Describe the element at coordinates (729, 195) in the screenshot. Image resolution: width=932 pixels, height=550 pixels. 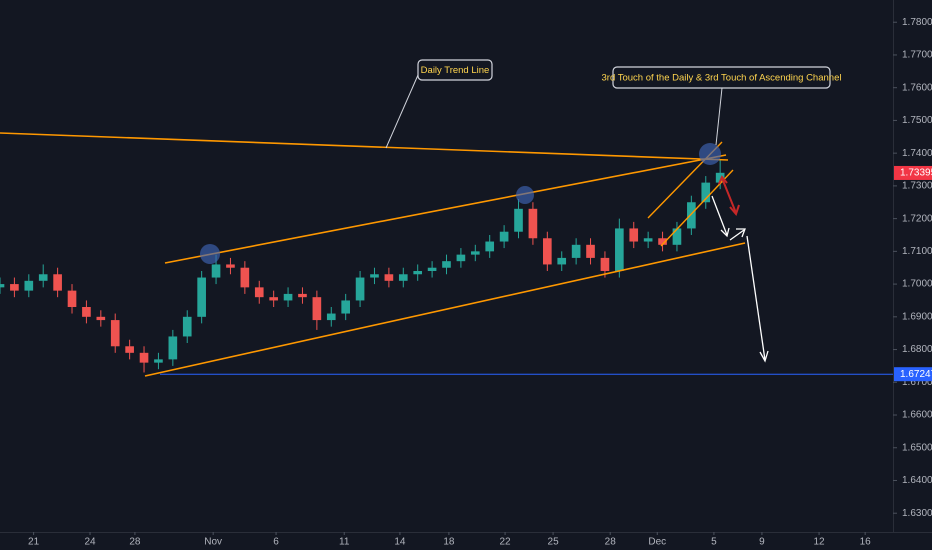
I see `red-arrow` at that location.